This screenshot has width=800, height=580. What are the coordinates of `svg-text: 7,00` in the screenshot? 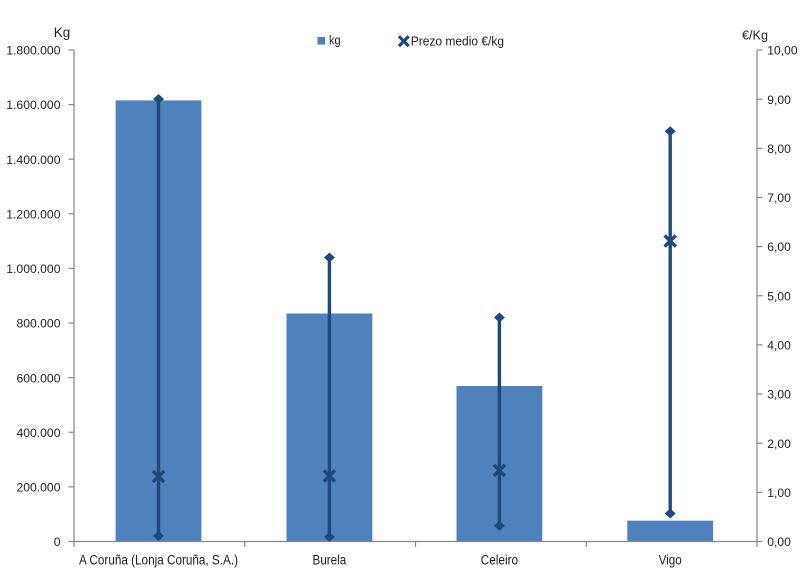 It's located at (779, 198).